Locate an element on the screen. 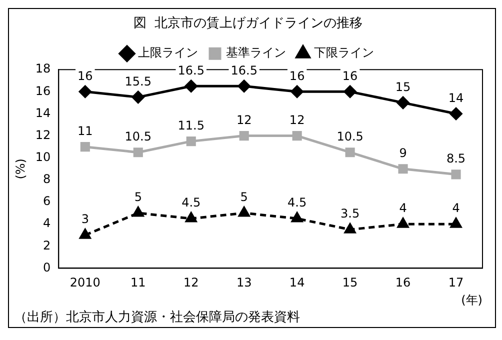 The height and width of the screenshot is (340, 502). x-tick-label: 2010 is located at coordinates (85, 283).